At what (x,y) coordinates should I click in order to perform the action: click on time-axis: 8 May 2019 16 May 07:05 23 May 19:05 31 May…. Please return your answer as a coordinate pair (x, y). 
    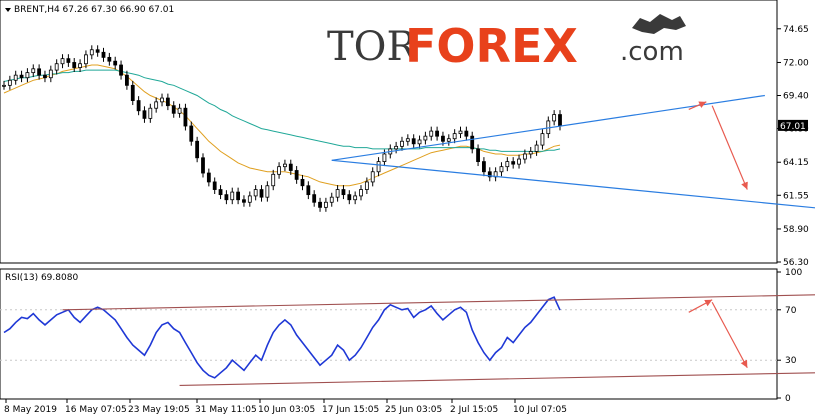
    Looking at the image, I should click on (285, 407).